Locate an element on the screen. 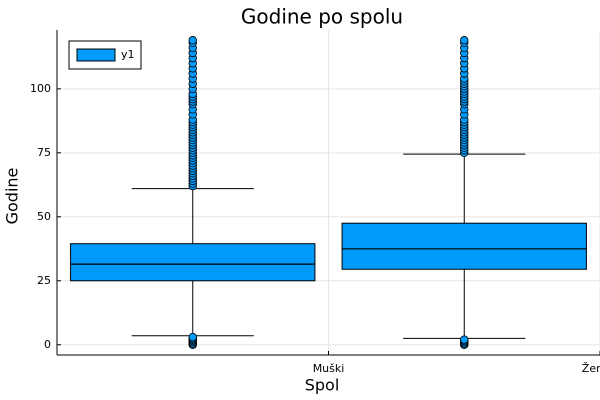  y-tick-label: 75 is located at coordinates (44, 152).